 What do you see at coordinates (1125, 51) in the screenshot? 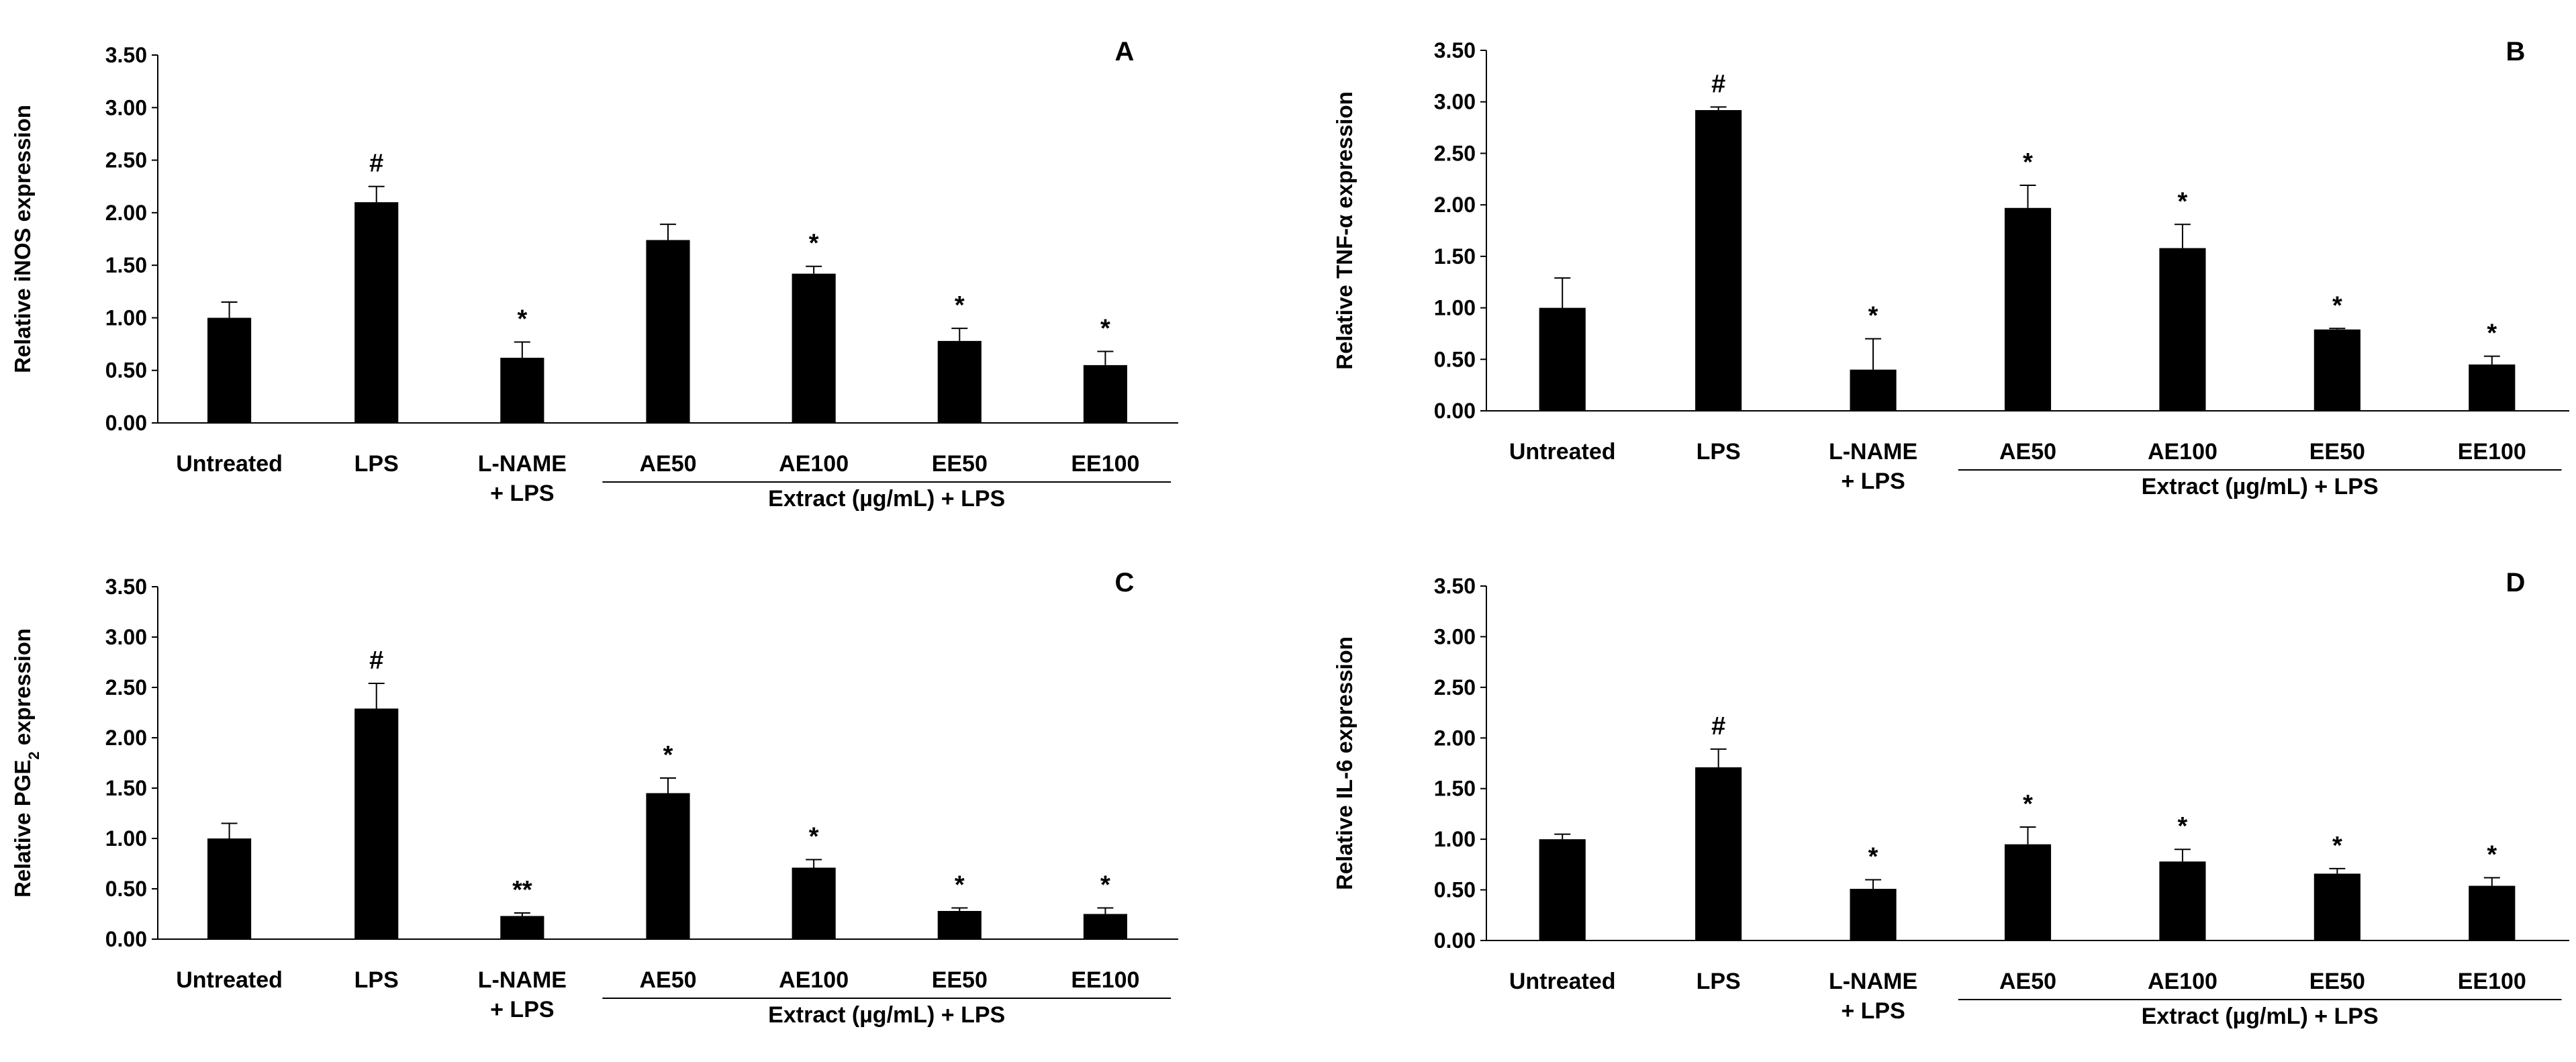
I see `panel-letter: A` at bounding box center [1125, 51].